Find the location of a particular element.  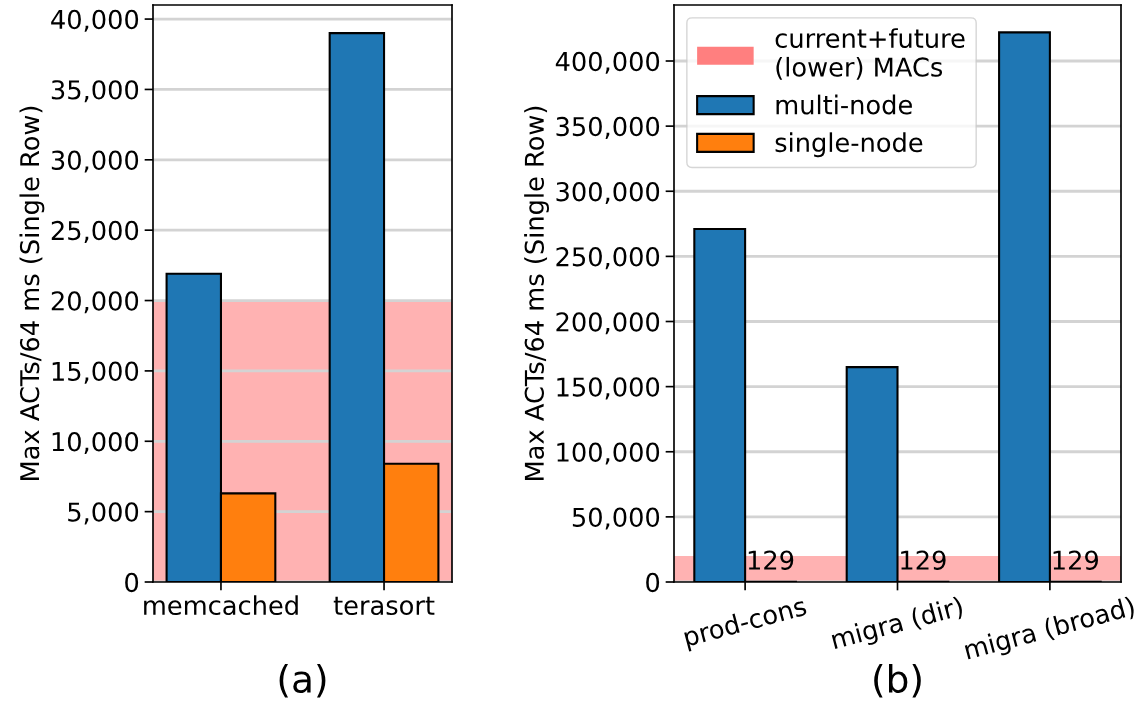

legend-label: multi-node is located at coordinates (844, 104).